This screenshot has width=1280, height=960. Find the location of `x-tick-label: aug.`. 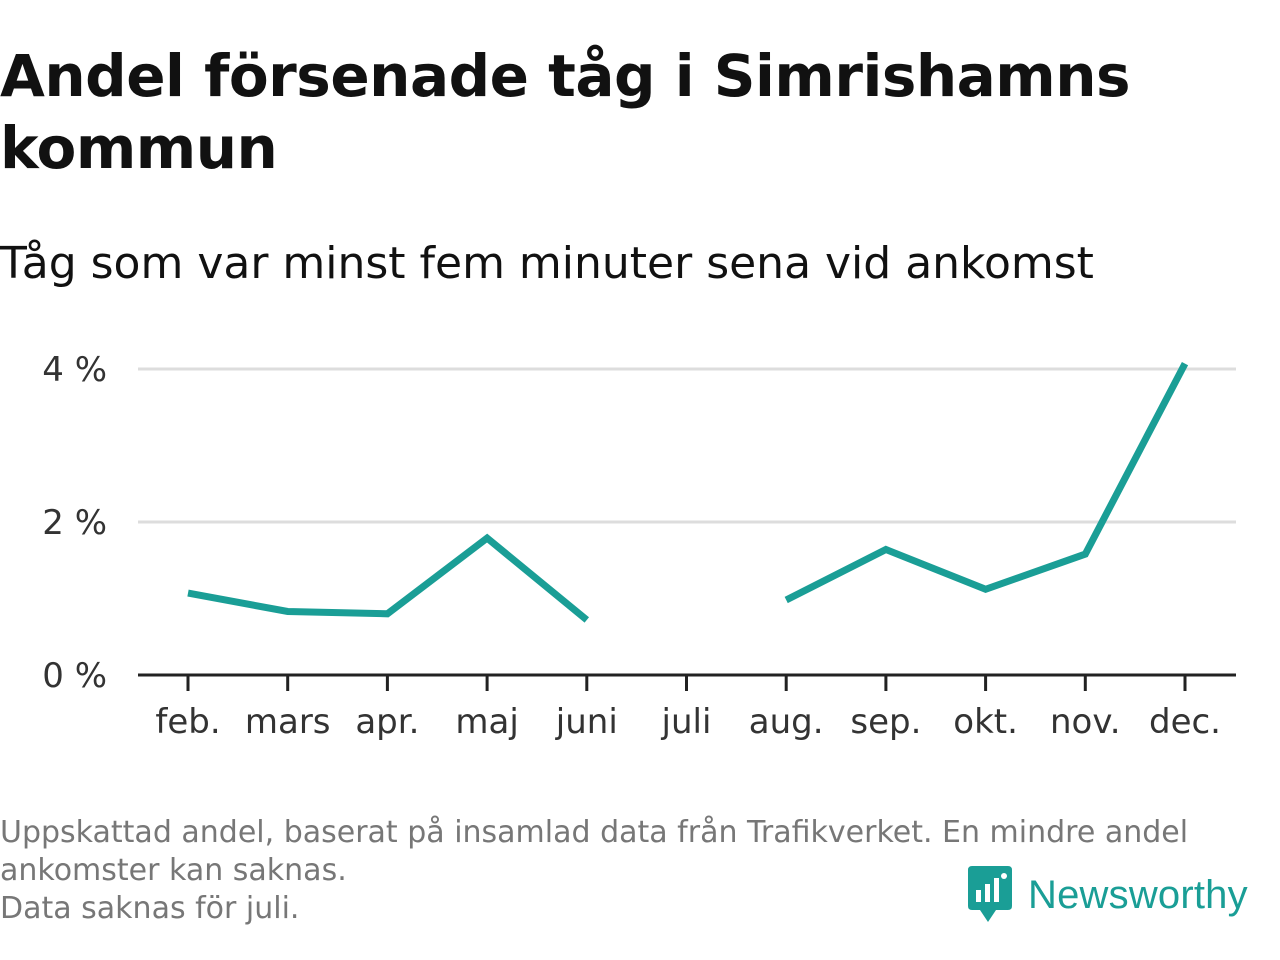

x-tick-label: aug. is located at coordinates (786, 722).